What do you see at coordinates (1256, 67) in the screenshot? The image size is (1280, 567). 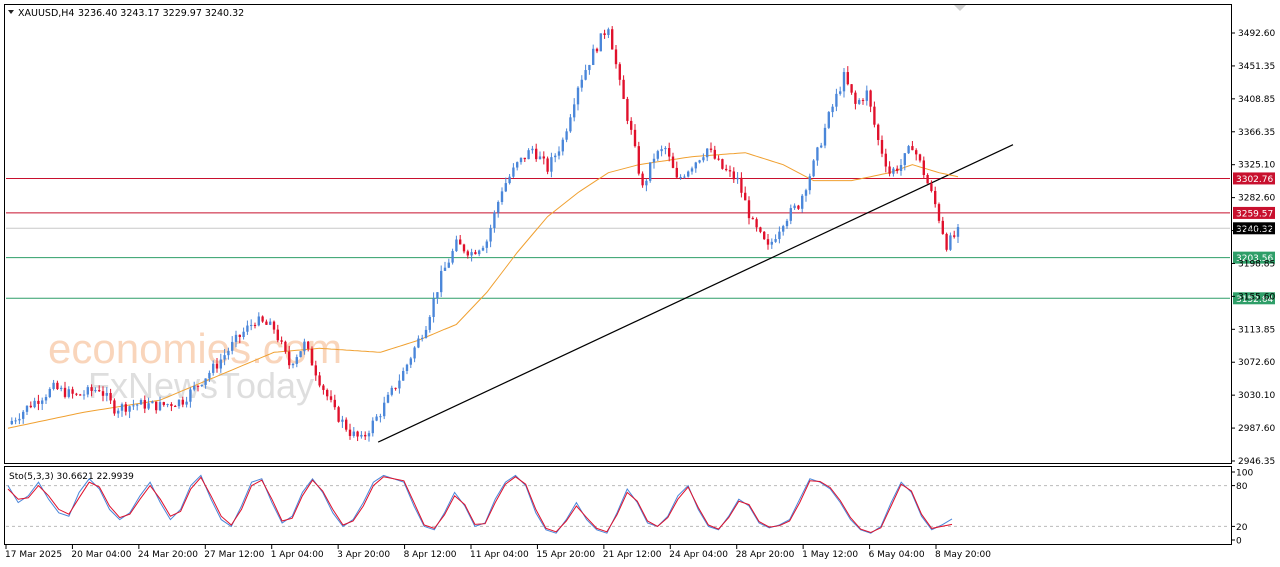 I see `price-tick-label: 3451.35` at bounding box center [1256, 67].